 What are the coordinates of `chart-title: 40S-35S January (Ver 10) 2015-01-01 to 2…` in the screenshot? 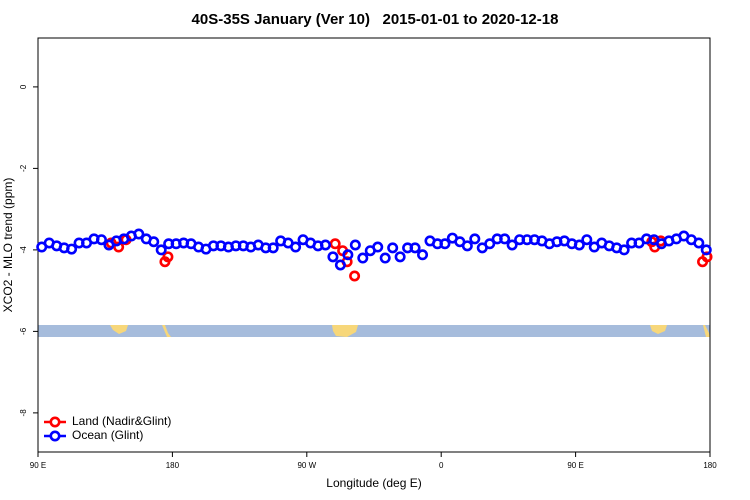 It's located at (375, 19).